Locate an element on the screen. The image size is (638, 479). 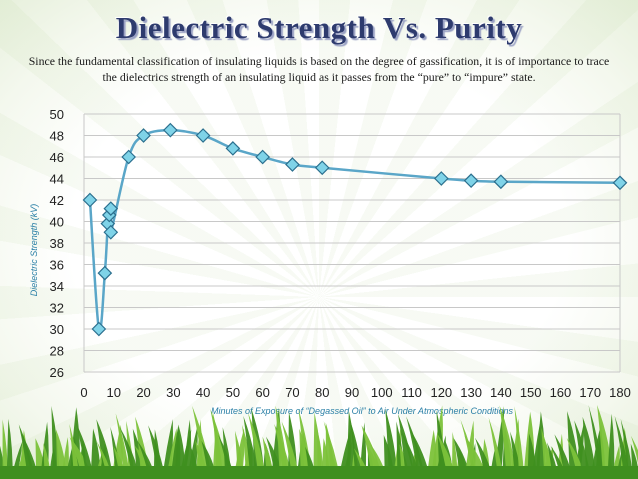
y-tick-label: 26 is located at coordinates (57, 372).